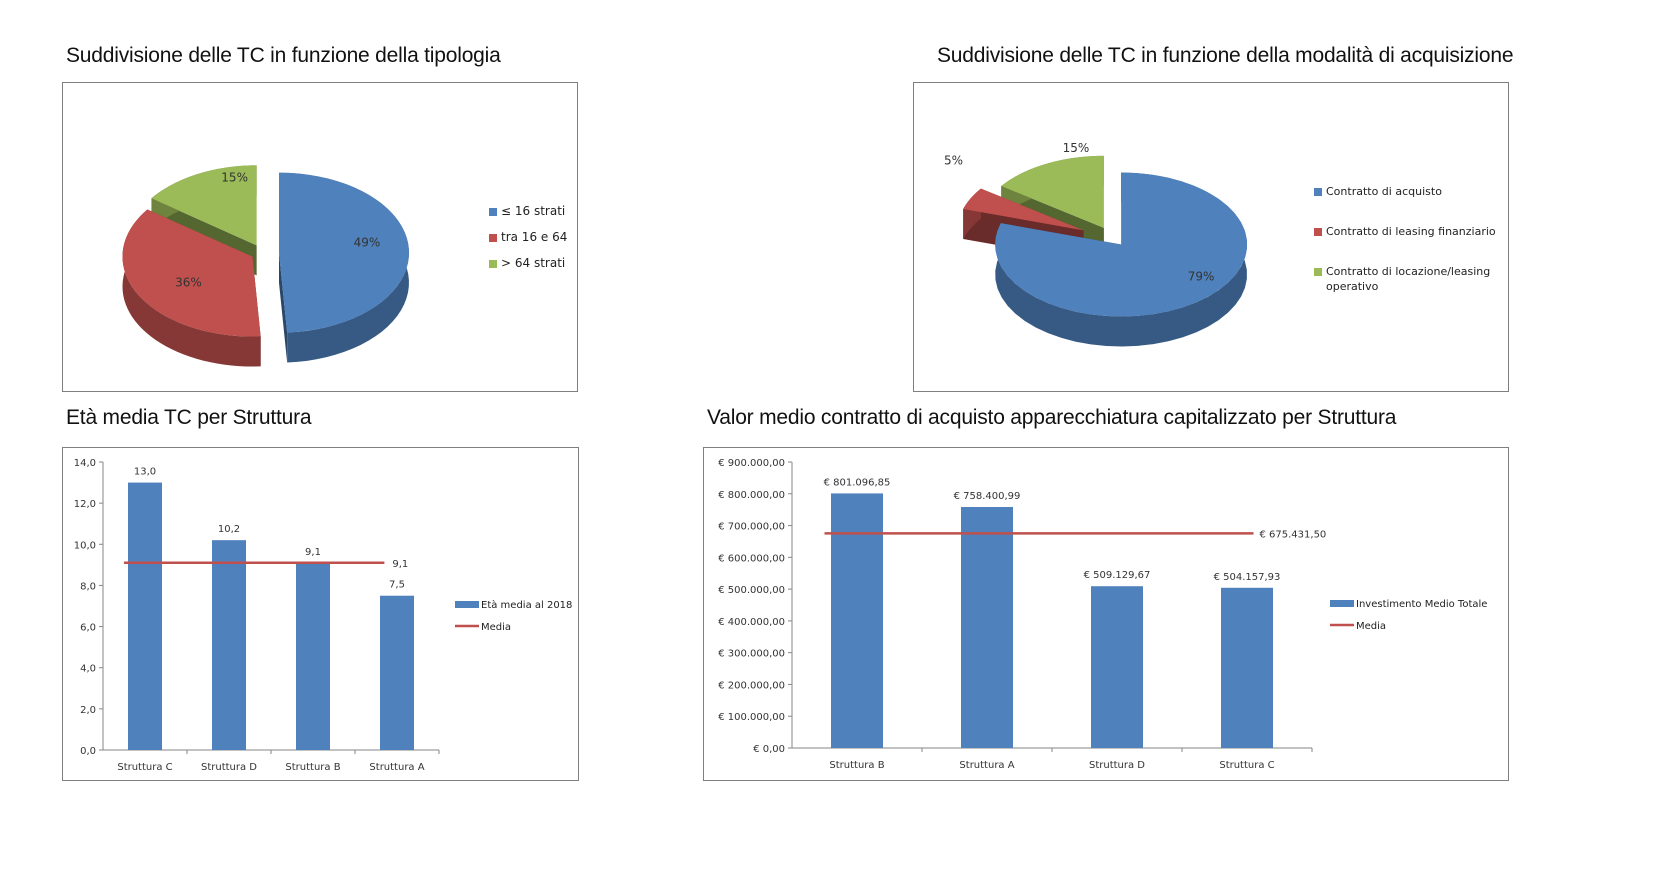 The height and width of the screenshot is (890, 1672). Describe the element at coordinates (88, 751) in the screenshot. I see `y-tick-label: 0,0` at that location.